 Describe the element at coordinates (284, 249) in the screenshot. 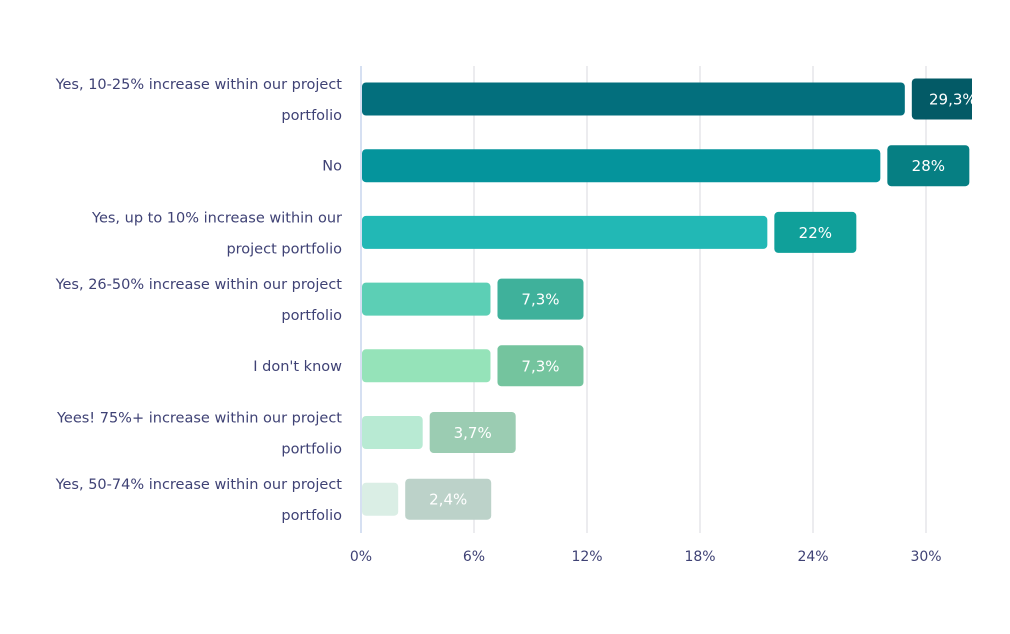

I see `category-label-line: project portfolio` at that location.